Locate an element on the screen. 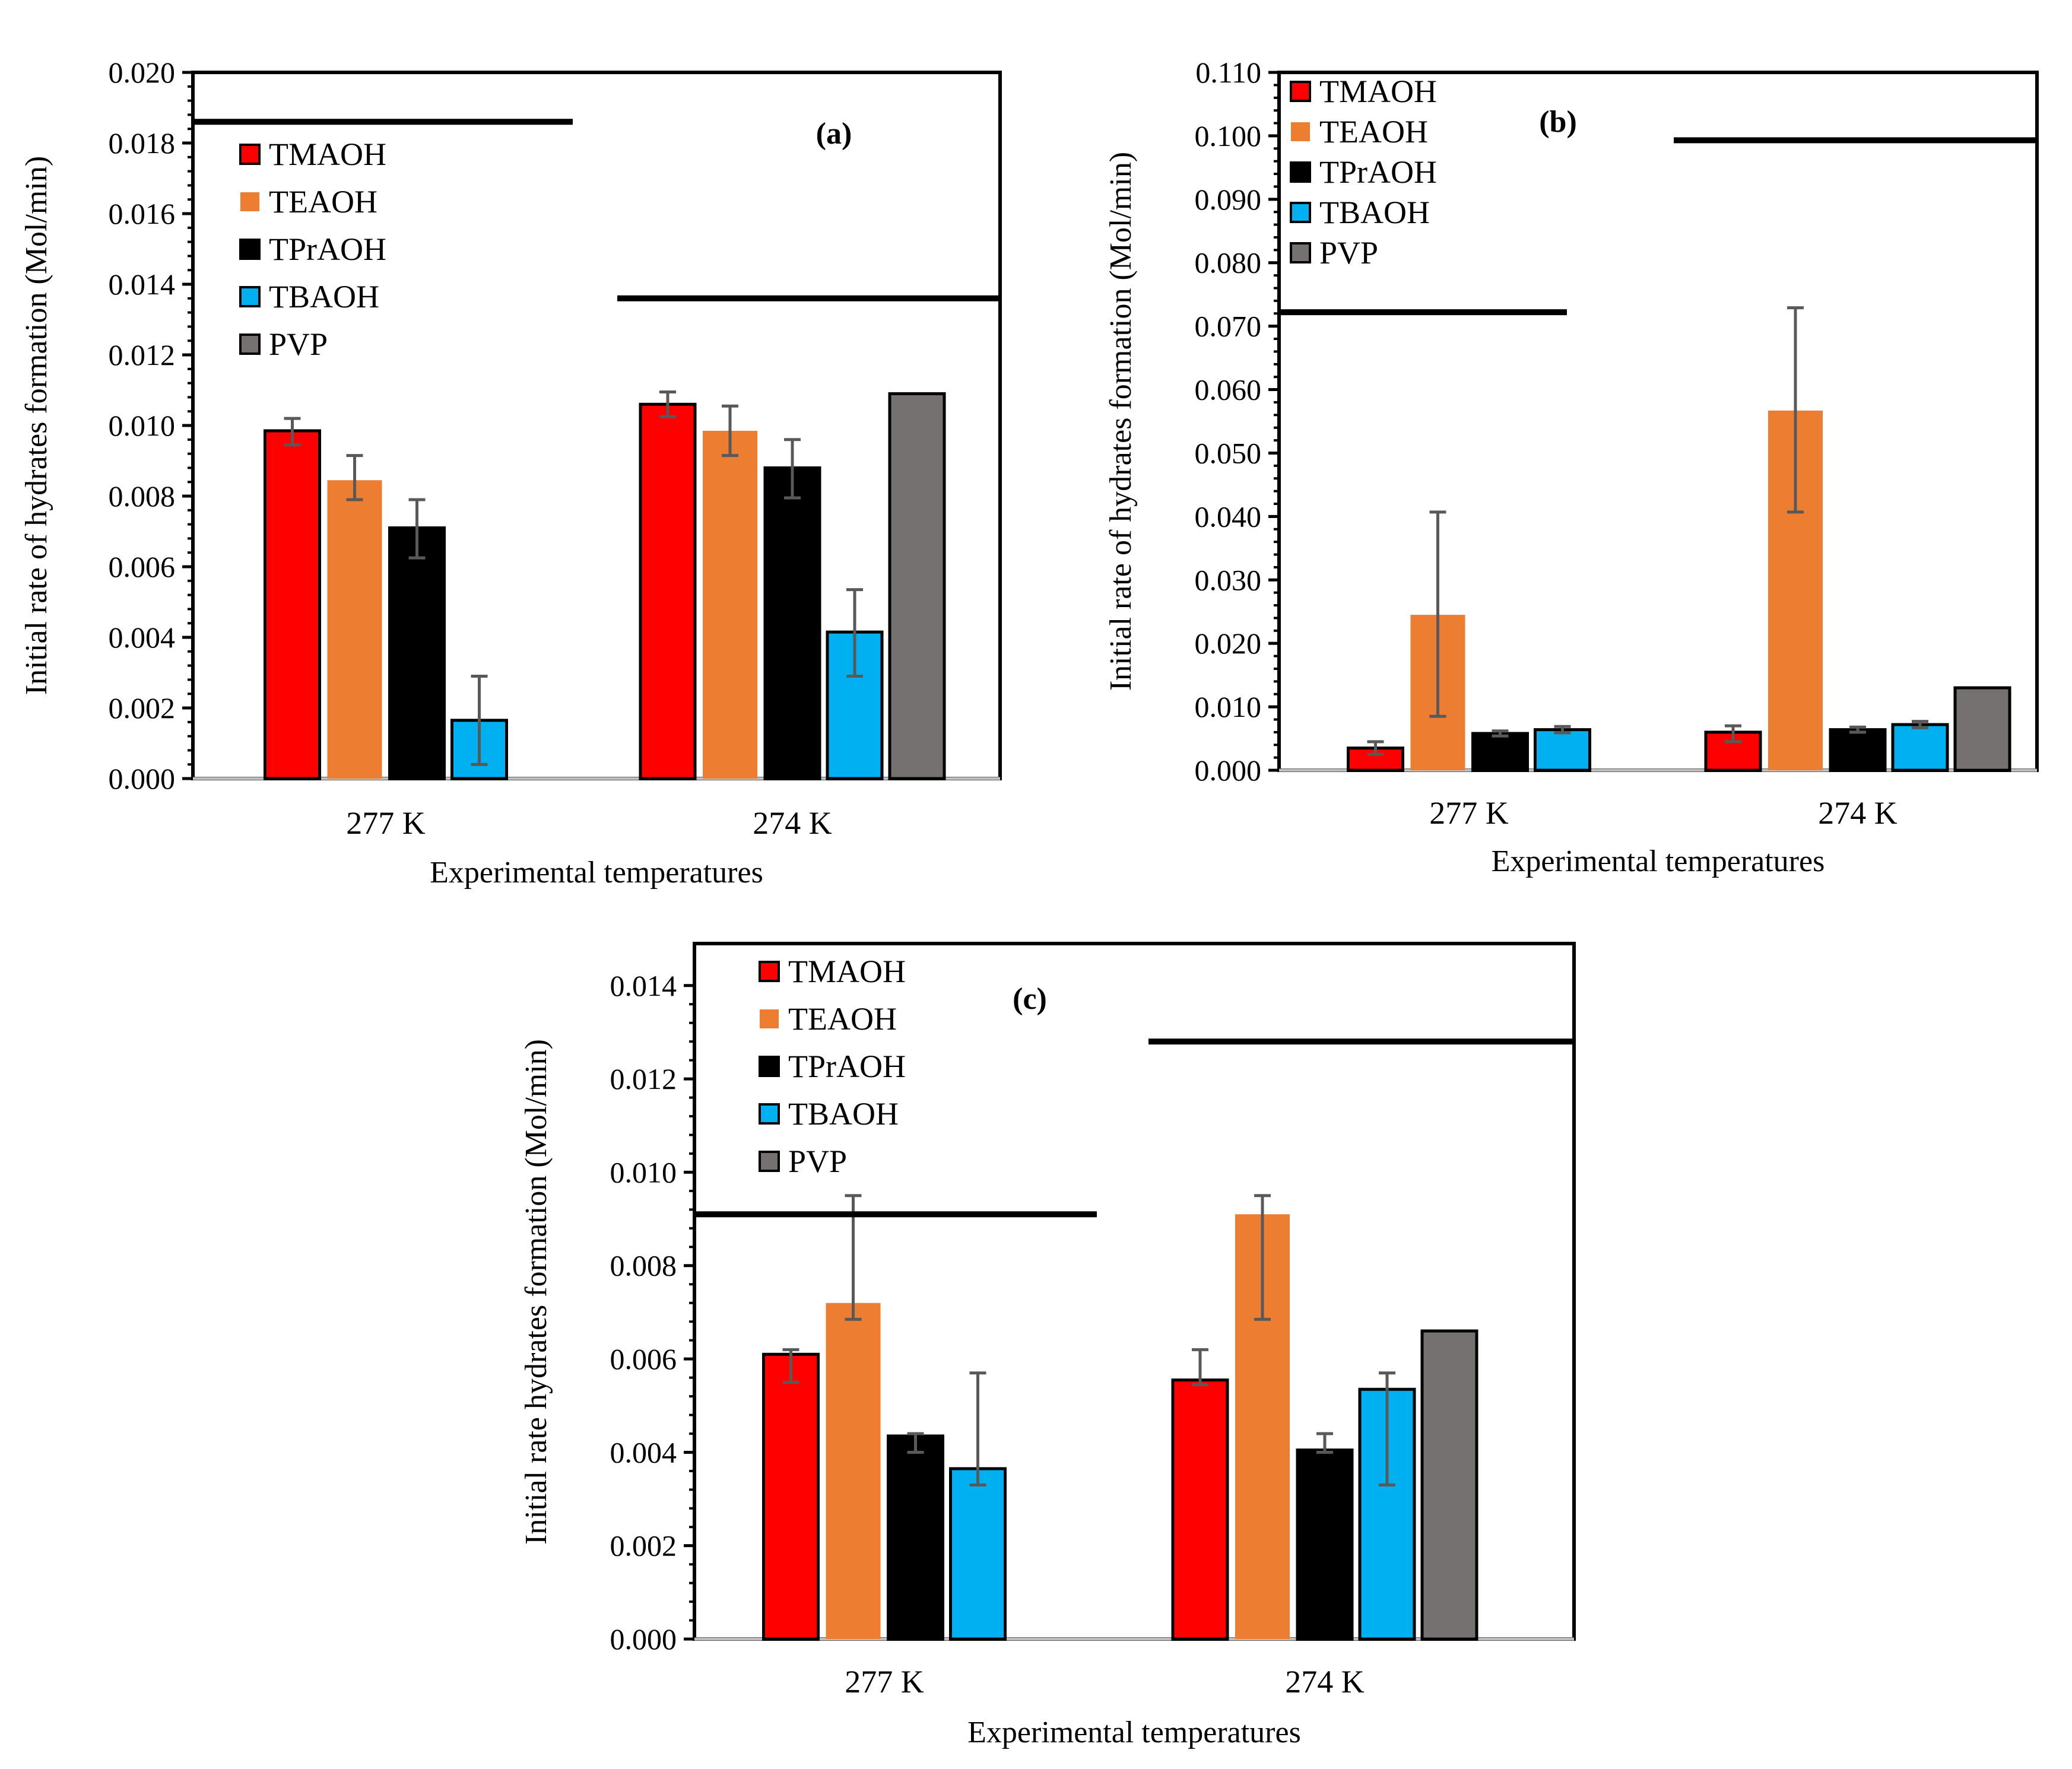  y-tick-label: 0.030 is located at coordinates (1228, 579).